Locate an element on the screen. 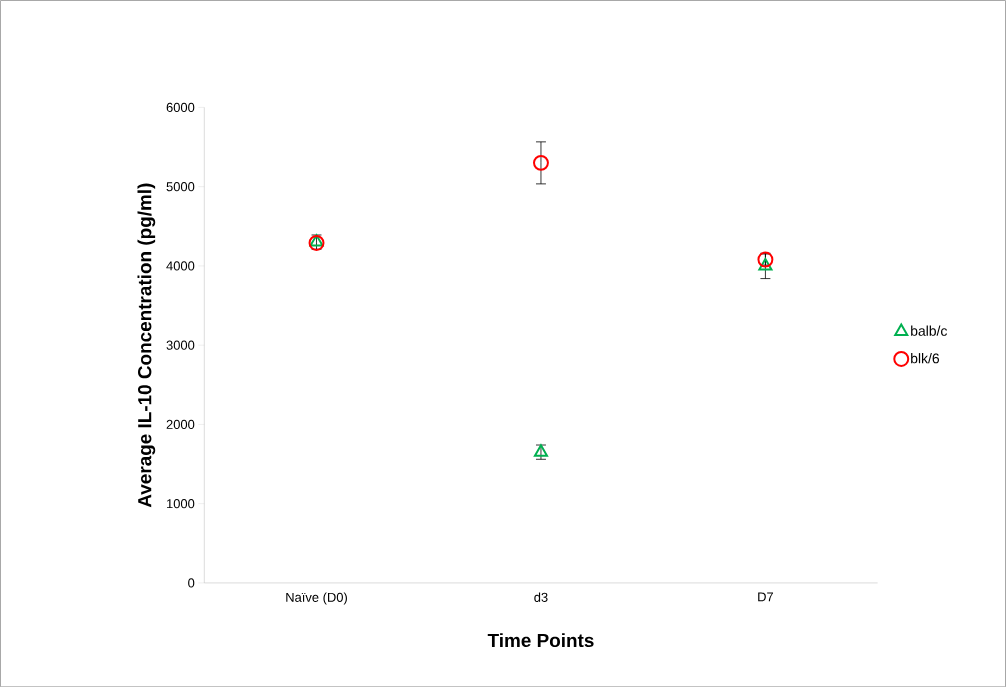 The width and height of the screenshot is (1006, 687). y-tick-label: 0 is located at coordinates (191, 583).